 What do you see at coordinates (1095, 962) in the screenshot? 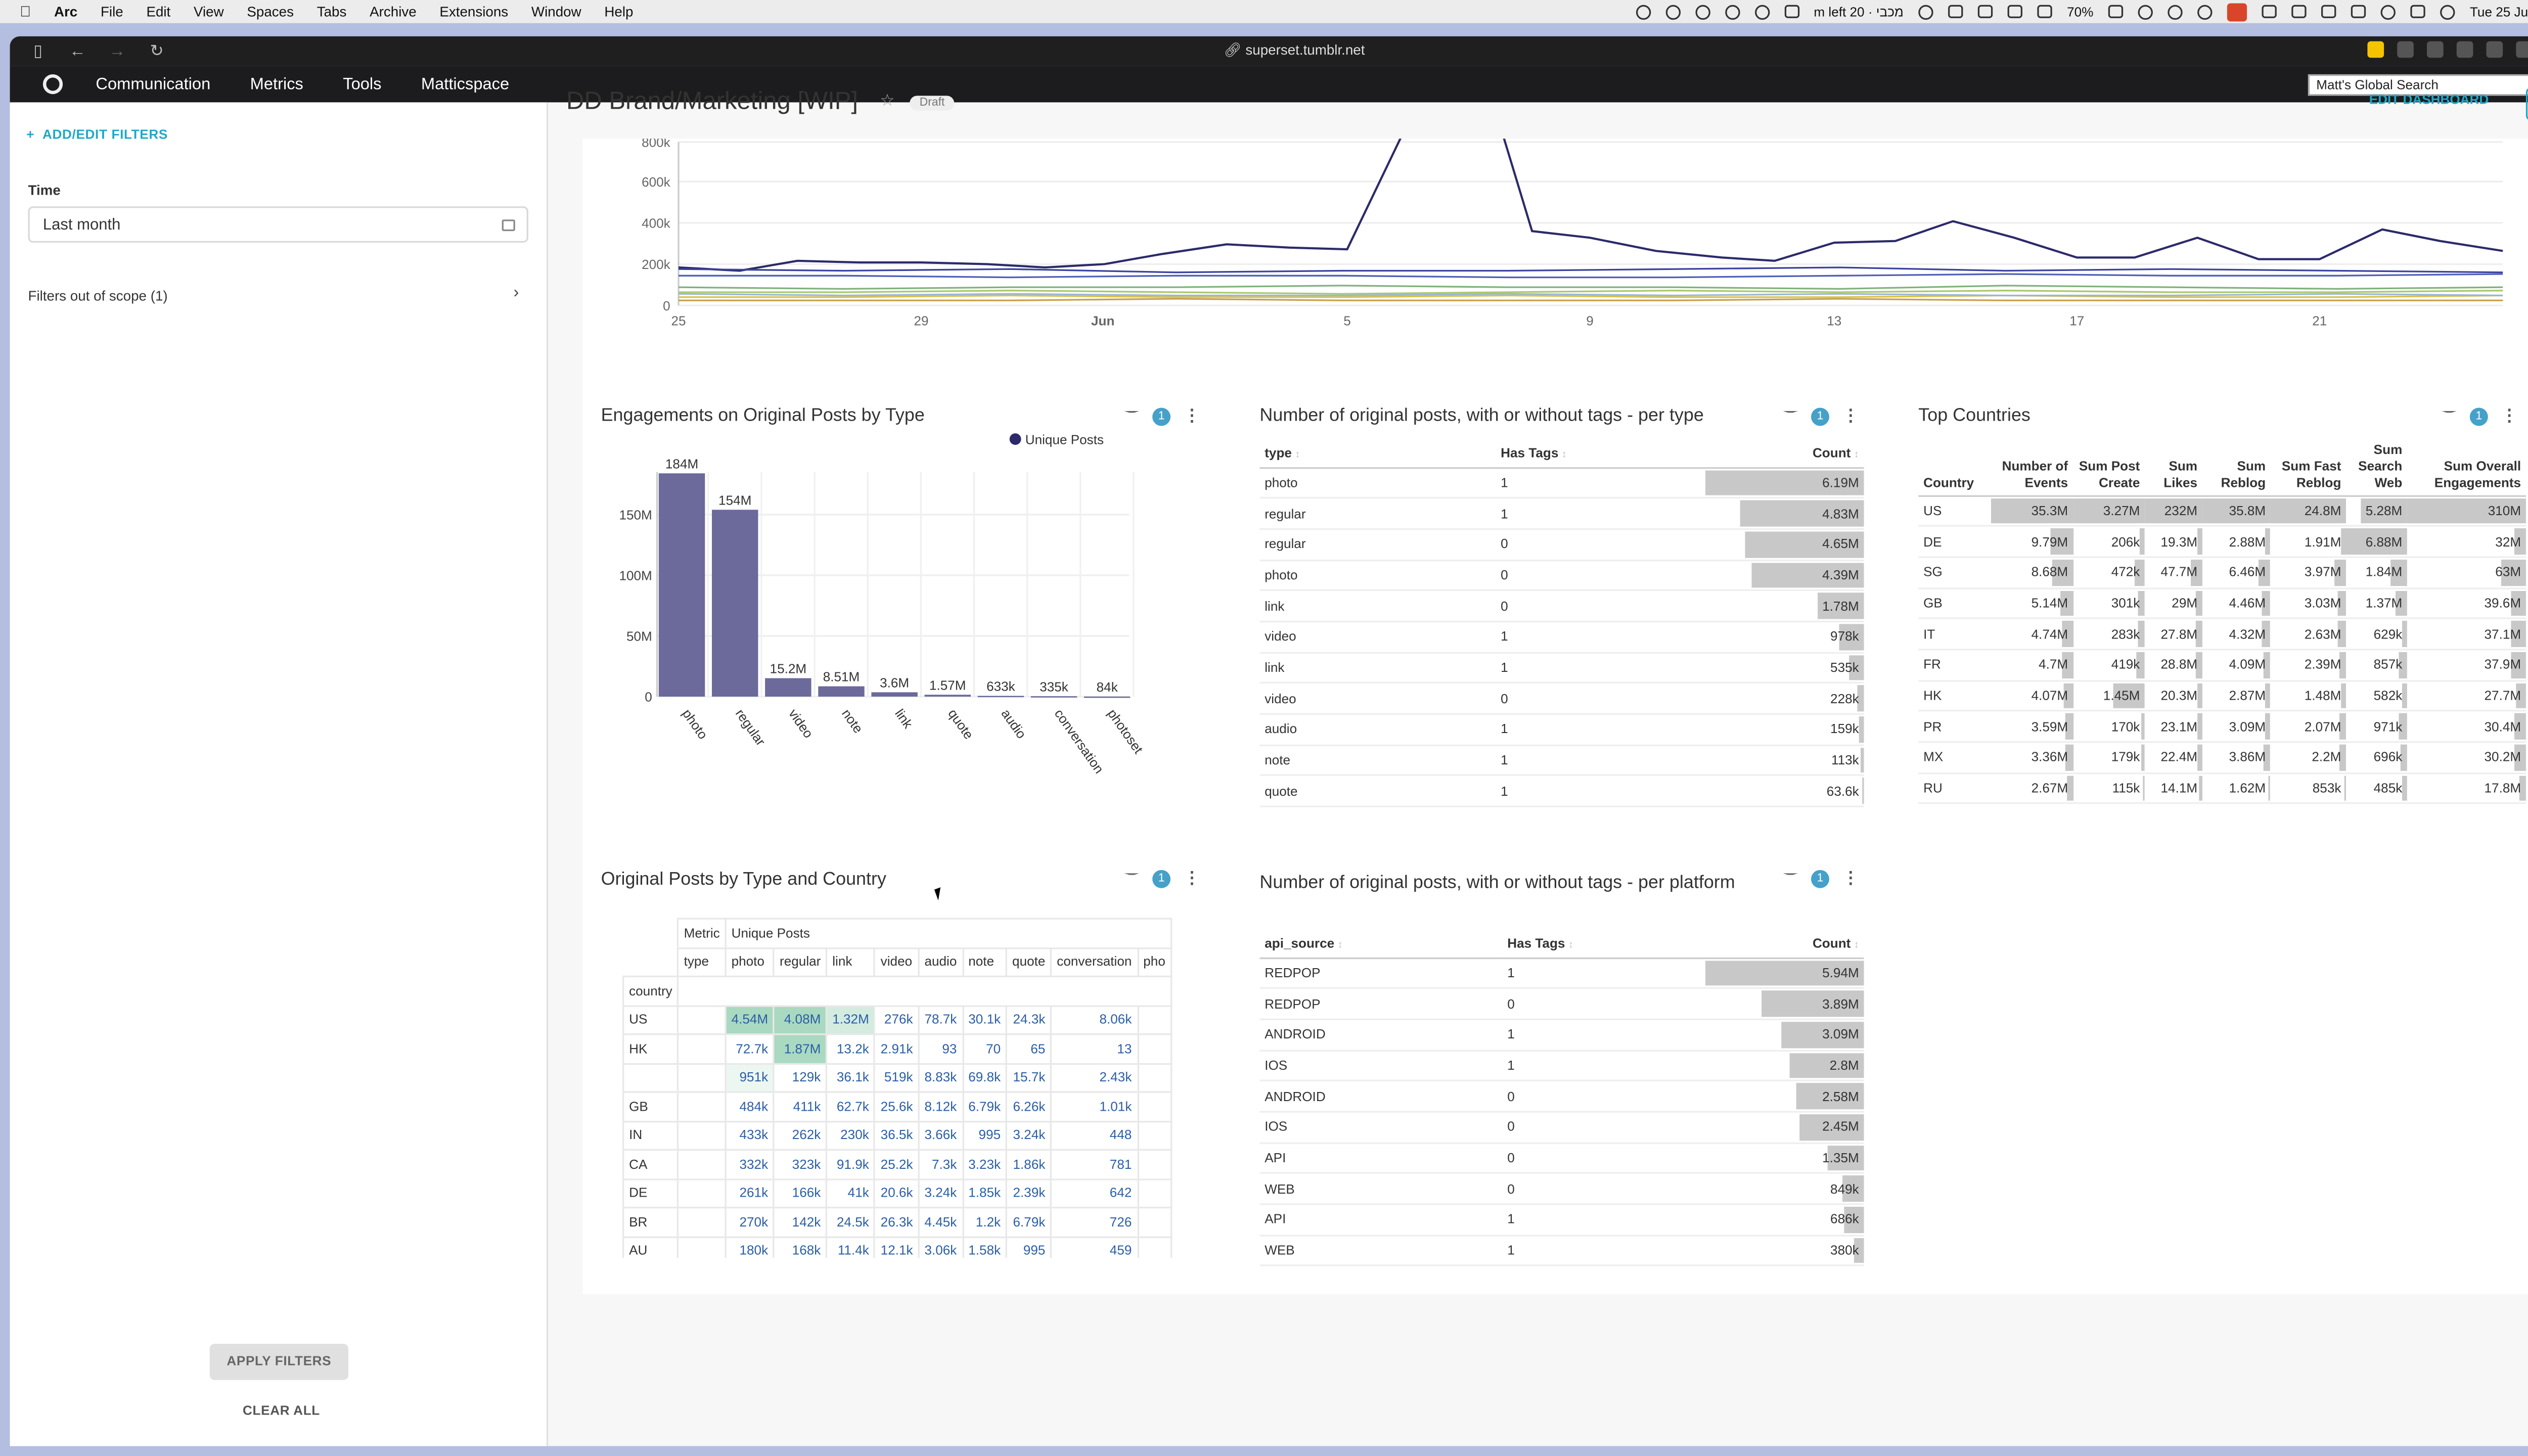
I see `pivot-col-header: conversation` at bounding box center [1095, 962].